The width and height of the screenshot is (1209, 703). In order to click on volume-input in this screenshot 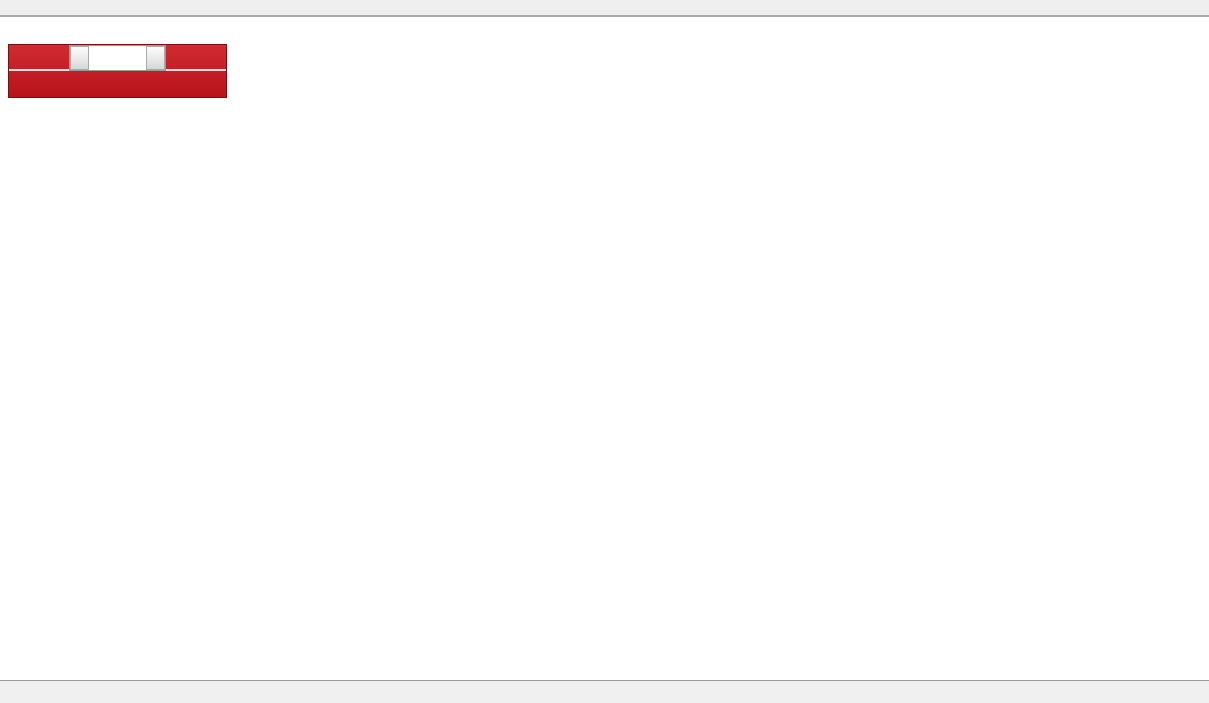, I will do `click(117, 58)`.